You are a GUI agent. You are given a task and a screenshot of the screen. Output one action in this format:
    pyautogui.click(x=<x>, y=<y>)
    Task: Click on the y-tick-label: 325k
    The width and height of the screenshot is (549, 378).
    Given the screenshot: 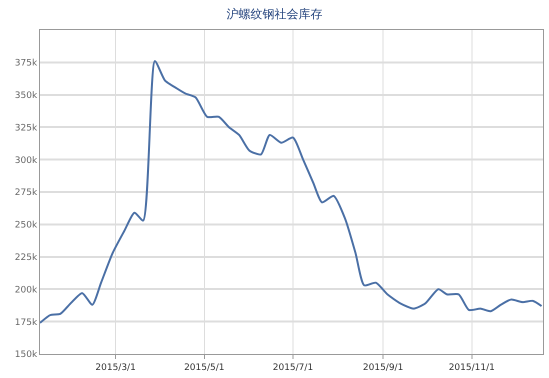 What is the action you would take?
    pyautogui.click(x=26, y=128)
    